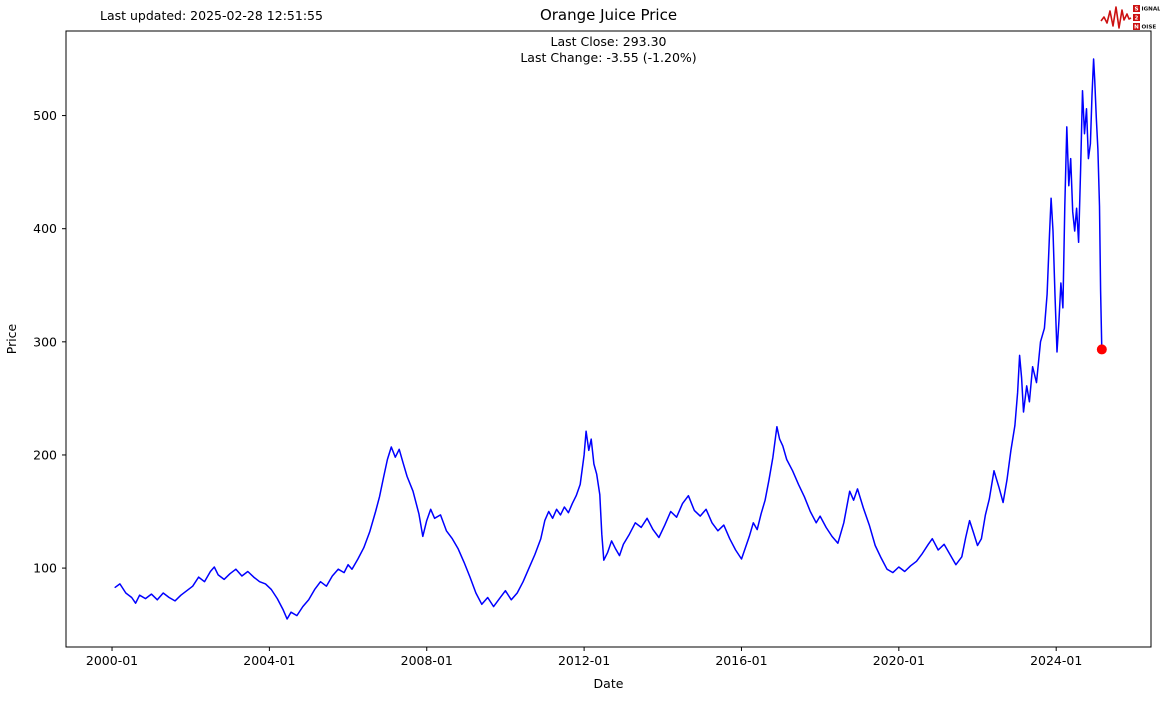 The height and width of the screenshot is (701, 1160). What do you see at coordinates (45, 115) in the screenshot?
I see `y-tick-label: 500` at bounding box center [45, 115].